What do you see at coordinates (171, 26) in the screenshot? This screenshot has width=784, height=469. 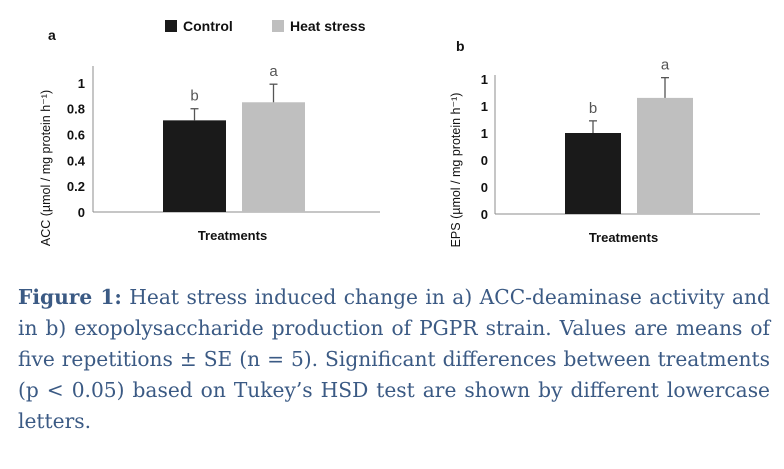 I see `legend-swatch-control` at bounding box center [171, 26].